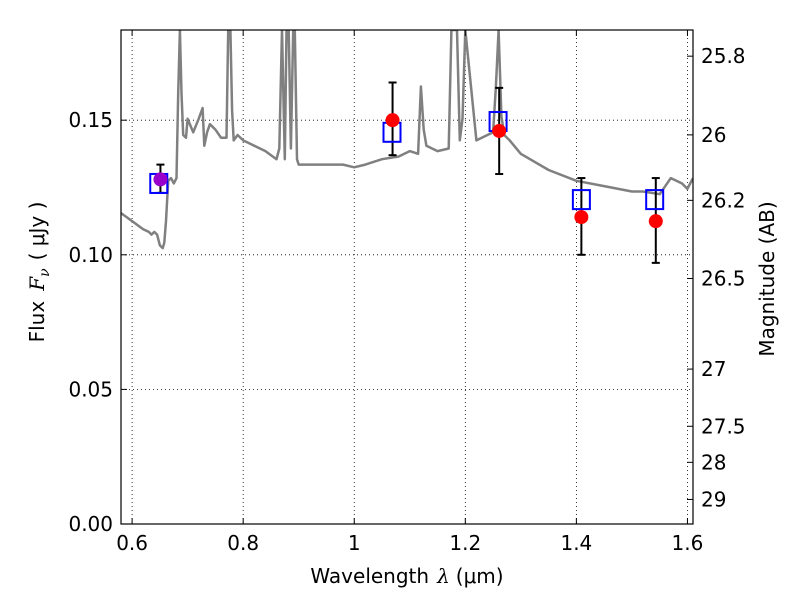  Describe the element at coordinates (132, 543) in the screenshot. I see `x-tick-label: 0.6` at that location.